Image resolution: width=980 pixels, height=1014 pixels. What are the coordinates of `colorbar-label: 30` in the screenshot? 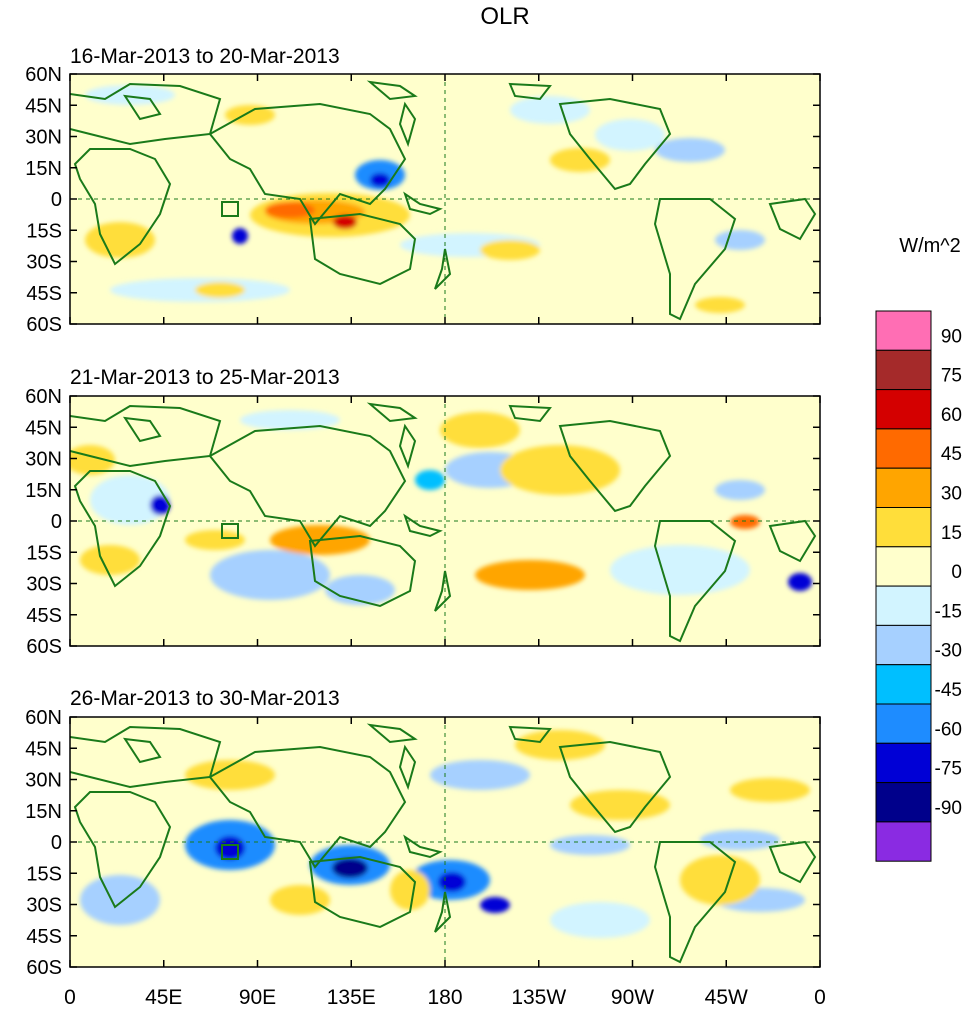 It's located at (951, 494).